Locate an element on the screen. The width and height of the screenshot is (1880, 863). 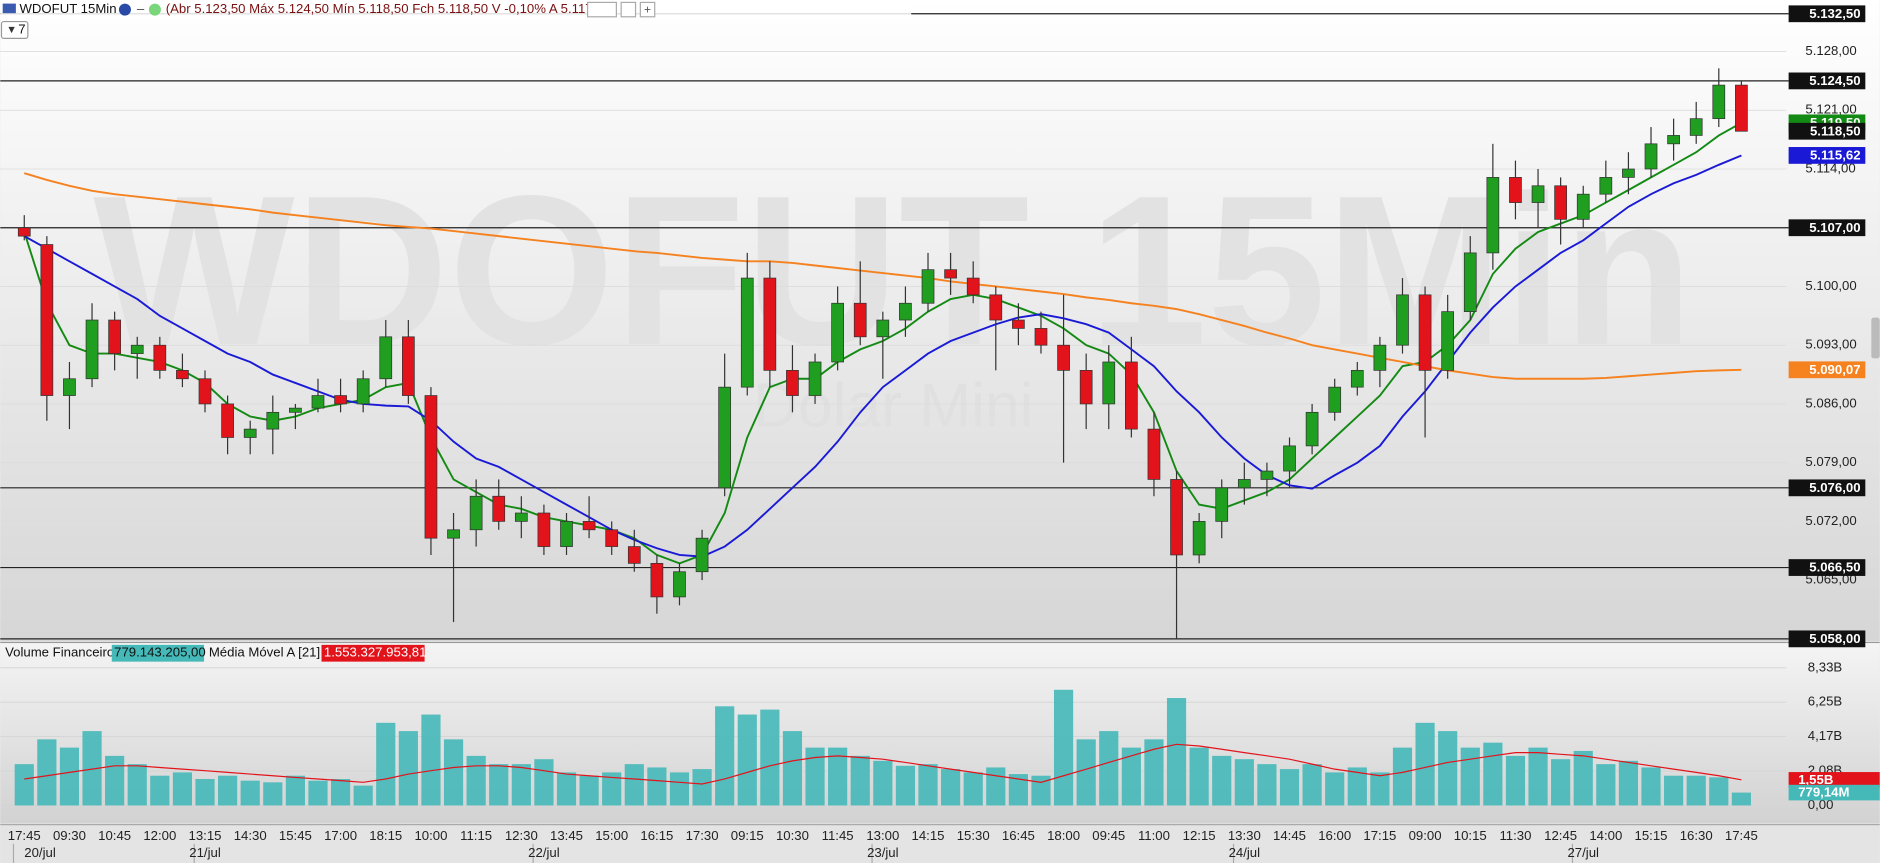
x-tick-label: 16:00 is located at coordinates (1334, 835).